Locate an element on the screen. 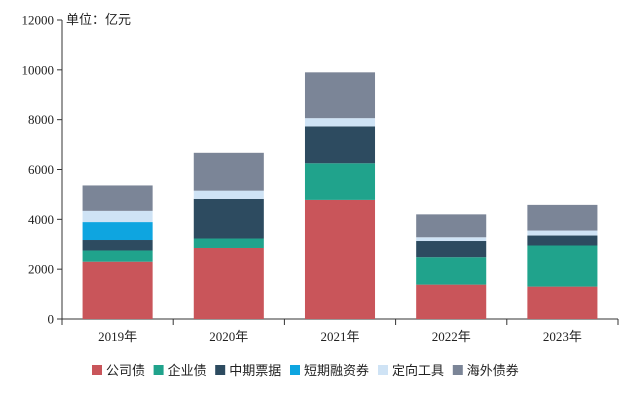 This screenshot has height=400, width=640. y-tick-label: 0 is located at coordinates (51, 319).